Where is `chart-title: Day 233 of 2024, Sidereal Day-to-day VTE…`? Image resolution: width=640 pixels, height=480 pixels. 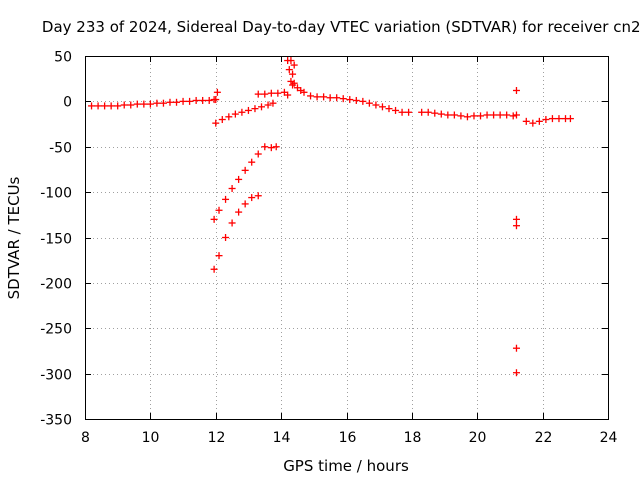
chart-title: Day 233 of 2024, Sidereal Day-to-day VTE… is located at coordinates (341, 27).